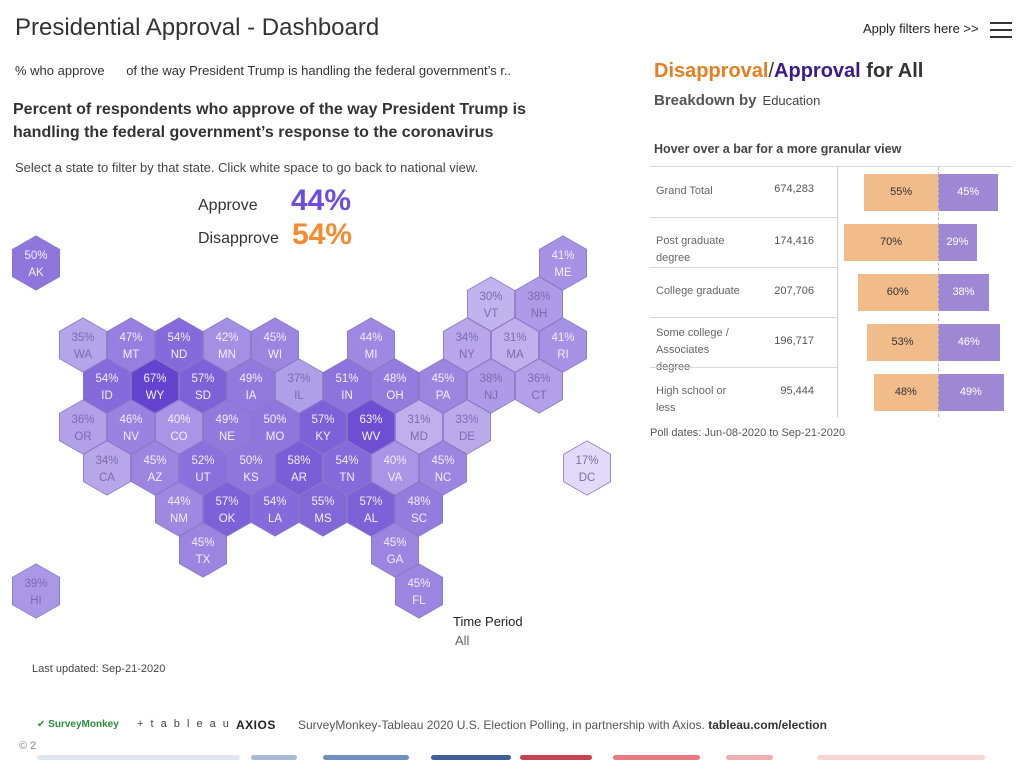 The width and height of the screenshot is (1023, 767). Describe the element at coordinates (395, 468) in the screenshot. I see `state-hex-va: 40% VA` at that location.